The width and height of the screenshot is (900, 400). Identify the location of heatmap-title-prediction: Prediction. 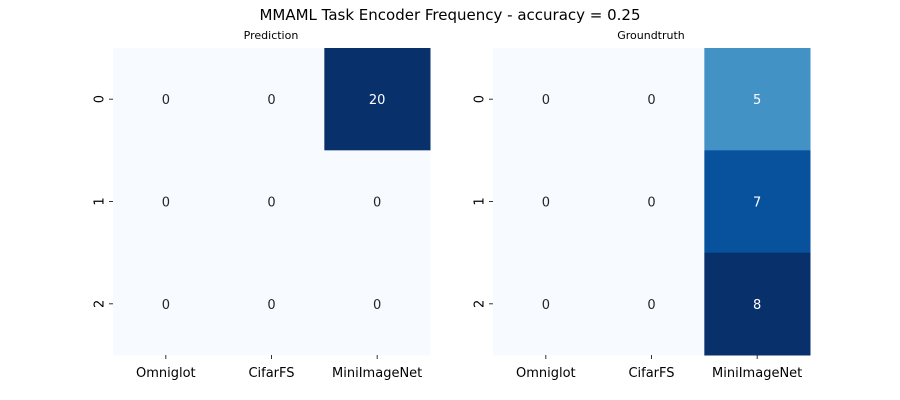
(271, 35).